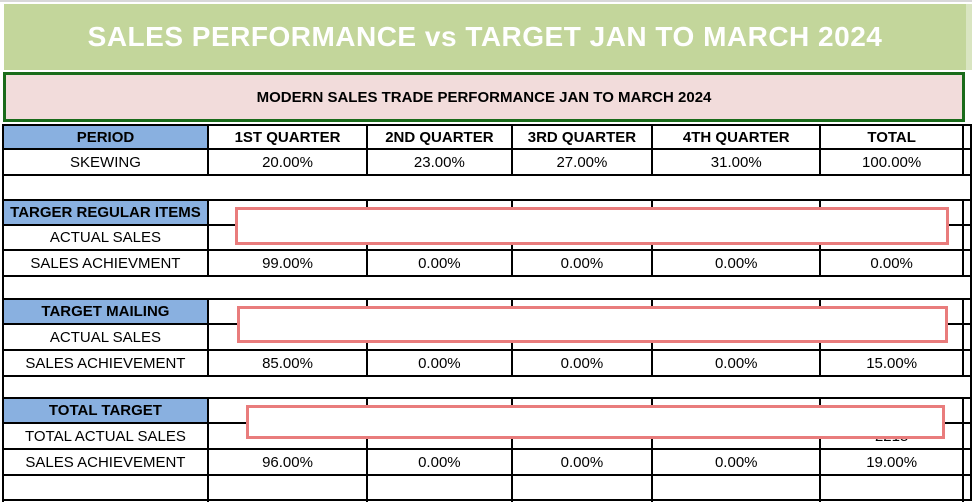 The width and height of the screenshot is (972, 502). What do you see at coordinates (105, 137) in the screenshot?
I see `header-cell-period: PERIOD` at bounding box center [105, 137].